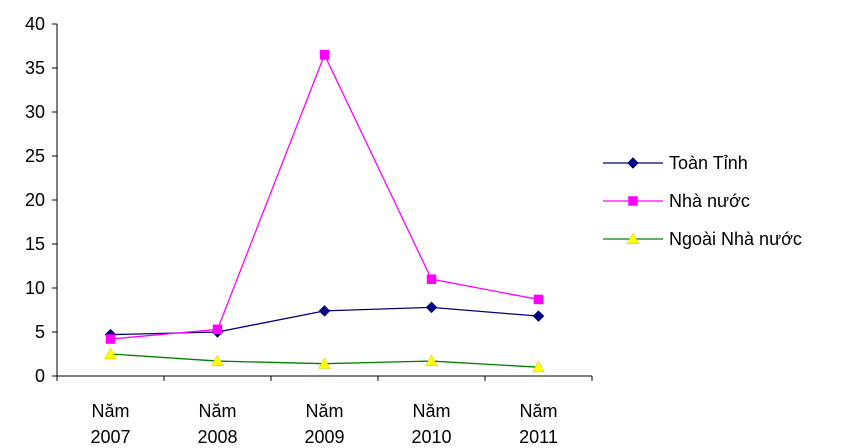 This screenshot has height=448, width=845. Describe the element at coordinates (217, 437) in the screenshot. I see `x-tick-label: 2008` at that location.